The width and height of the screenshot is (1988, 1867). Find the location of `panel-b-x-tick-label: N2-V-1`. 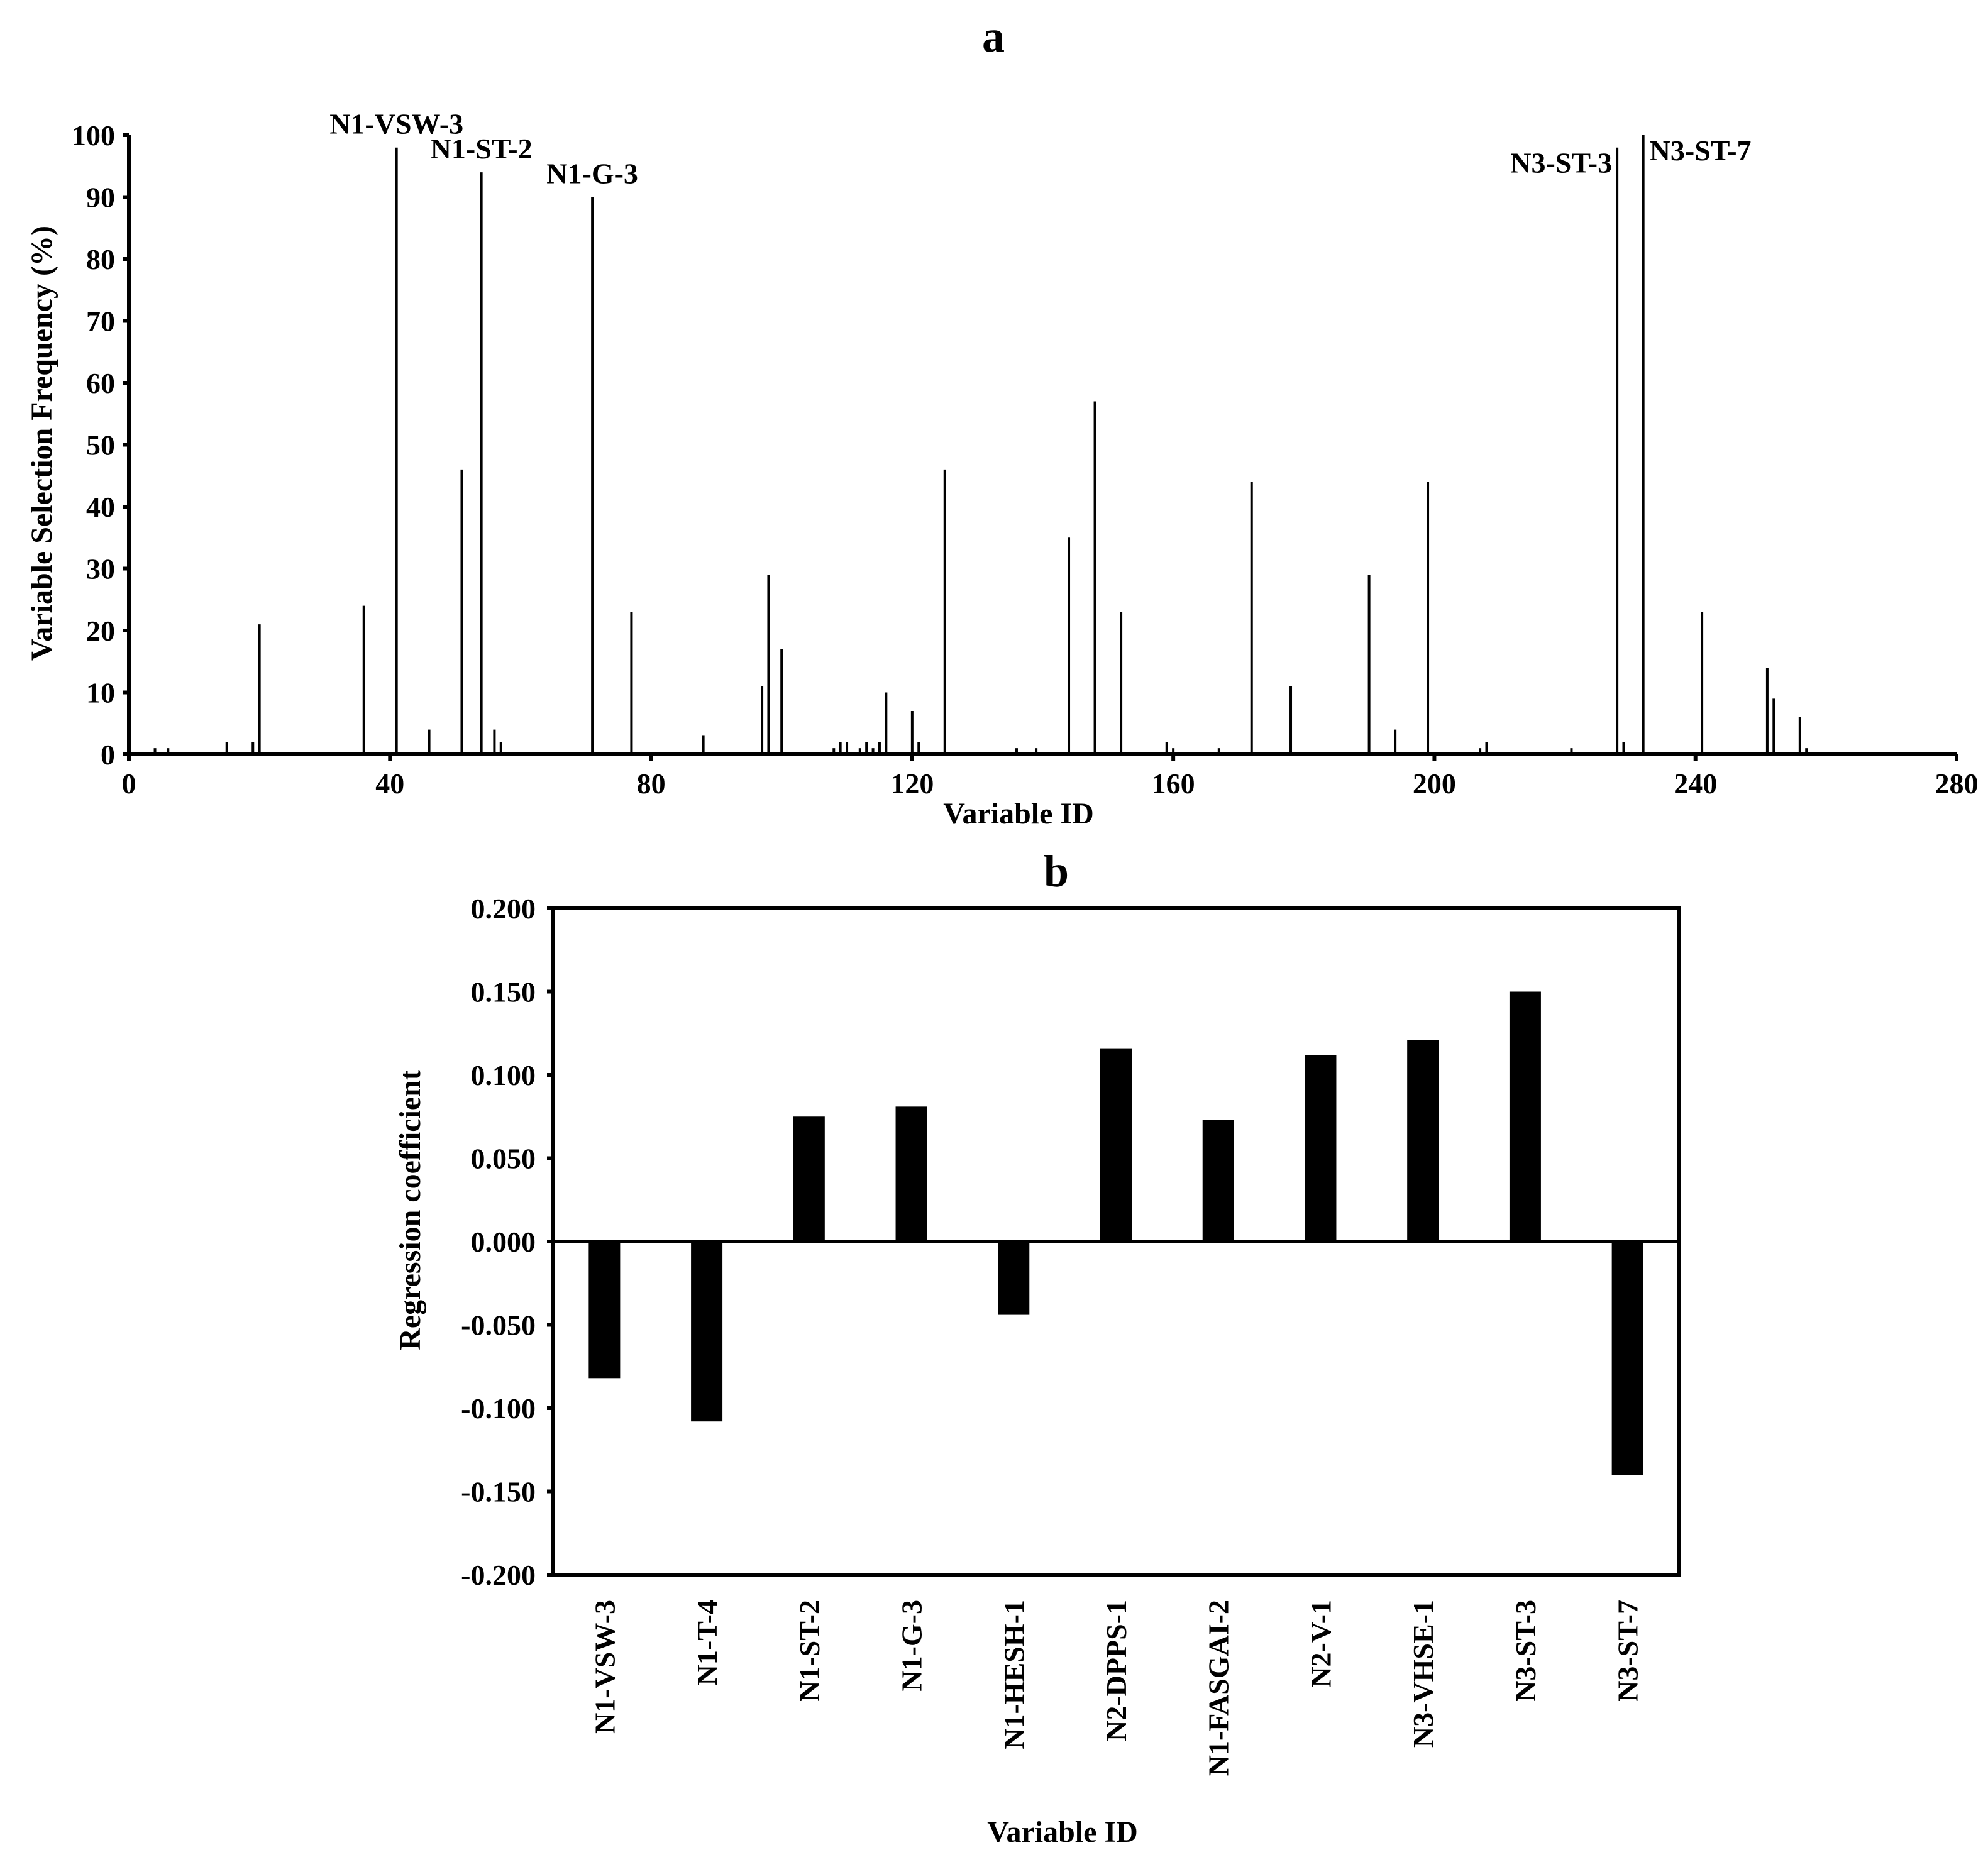

panel-b-x-tick-label: N2-V-1 is located at coordinates (1321, 1644).